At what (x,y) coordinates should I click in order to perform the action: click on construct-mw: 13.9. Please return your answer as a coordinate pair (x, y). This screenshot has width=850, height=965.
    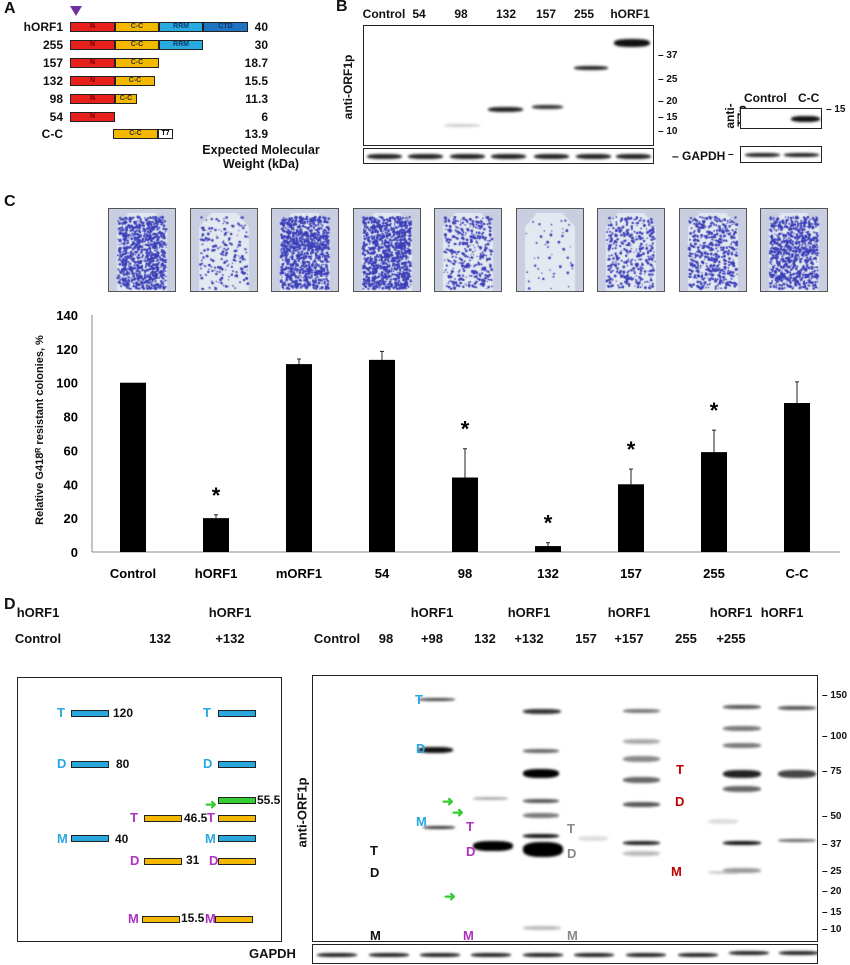
    Looking at the image, I should click on (256, 134).